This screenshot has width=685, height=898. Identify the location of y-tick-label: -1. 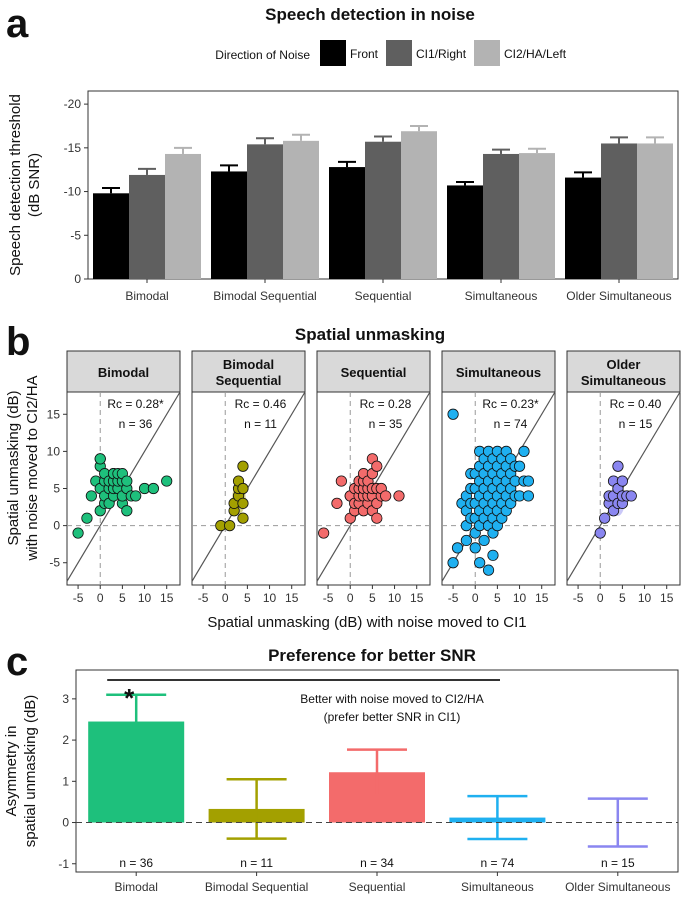
(63, 864).